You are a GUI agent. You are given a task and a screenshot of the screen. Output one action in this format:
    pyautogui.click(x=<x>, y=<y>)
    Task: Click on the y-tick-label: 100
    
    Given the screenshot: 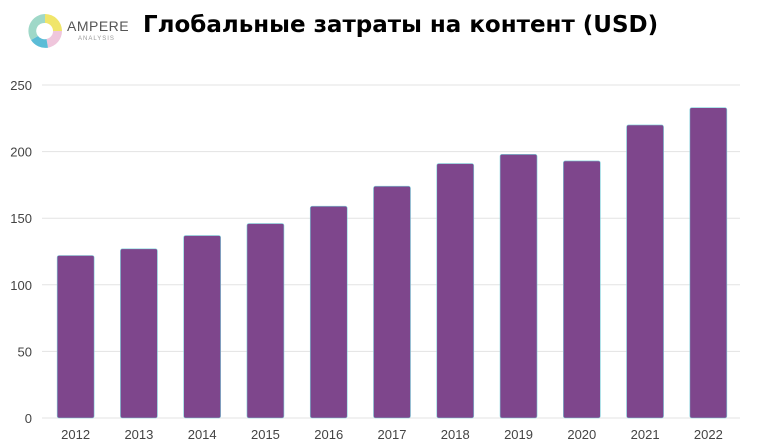 What is the action you would take?
    pyautogui.click(x=21, y=285)
    